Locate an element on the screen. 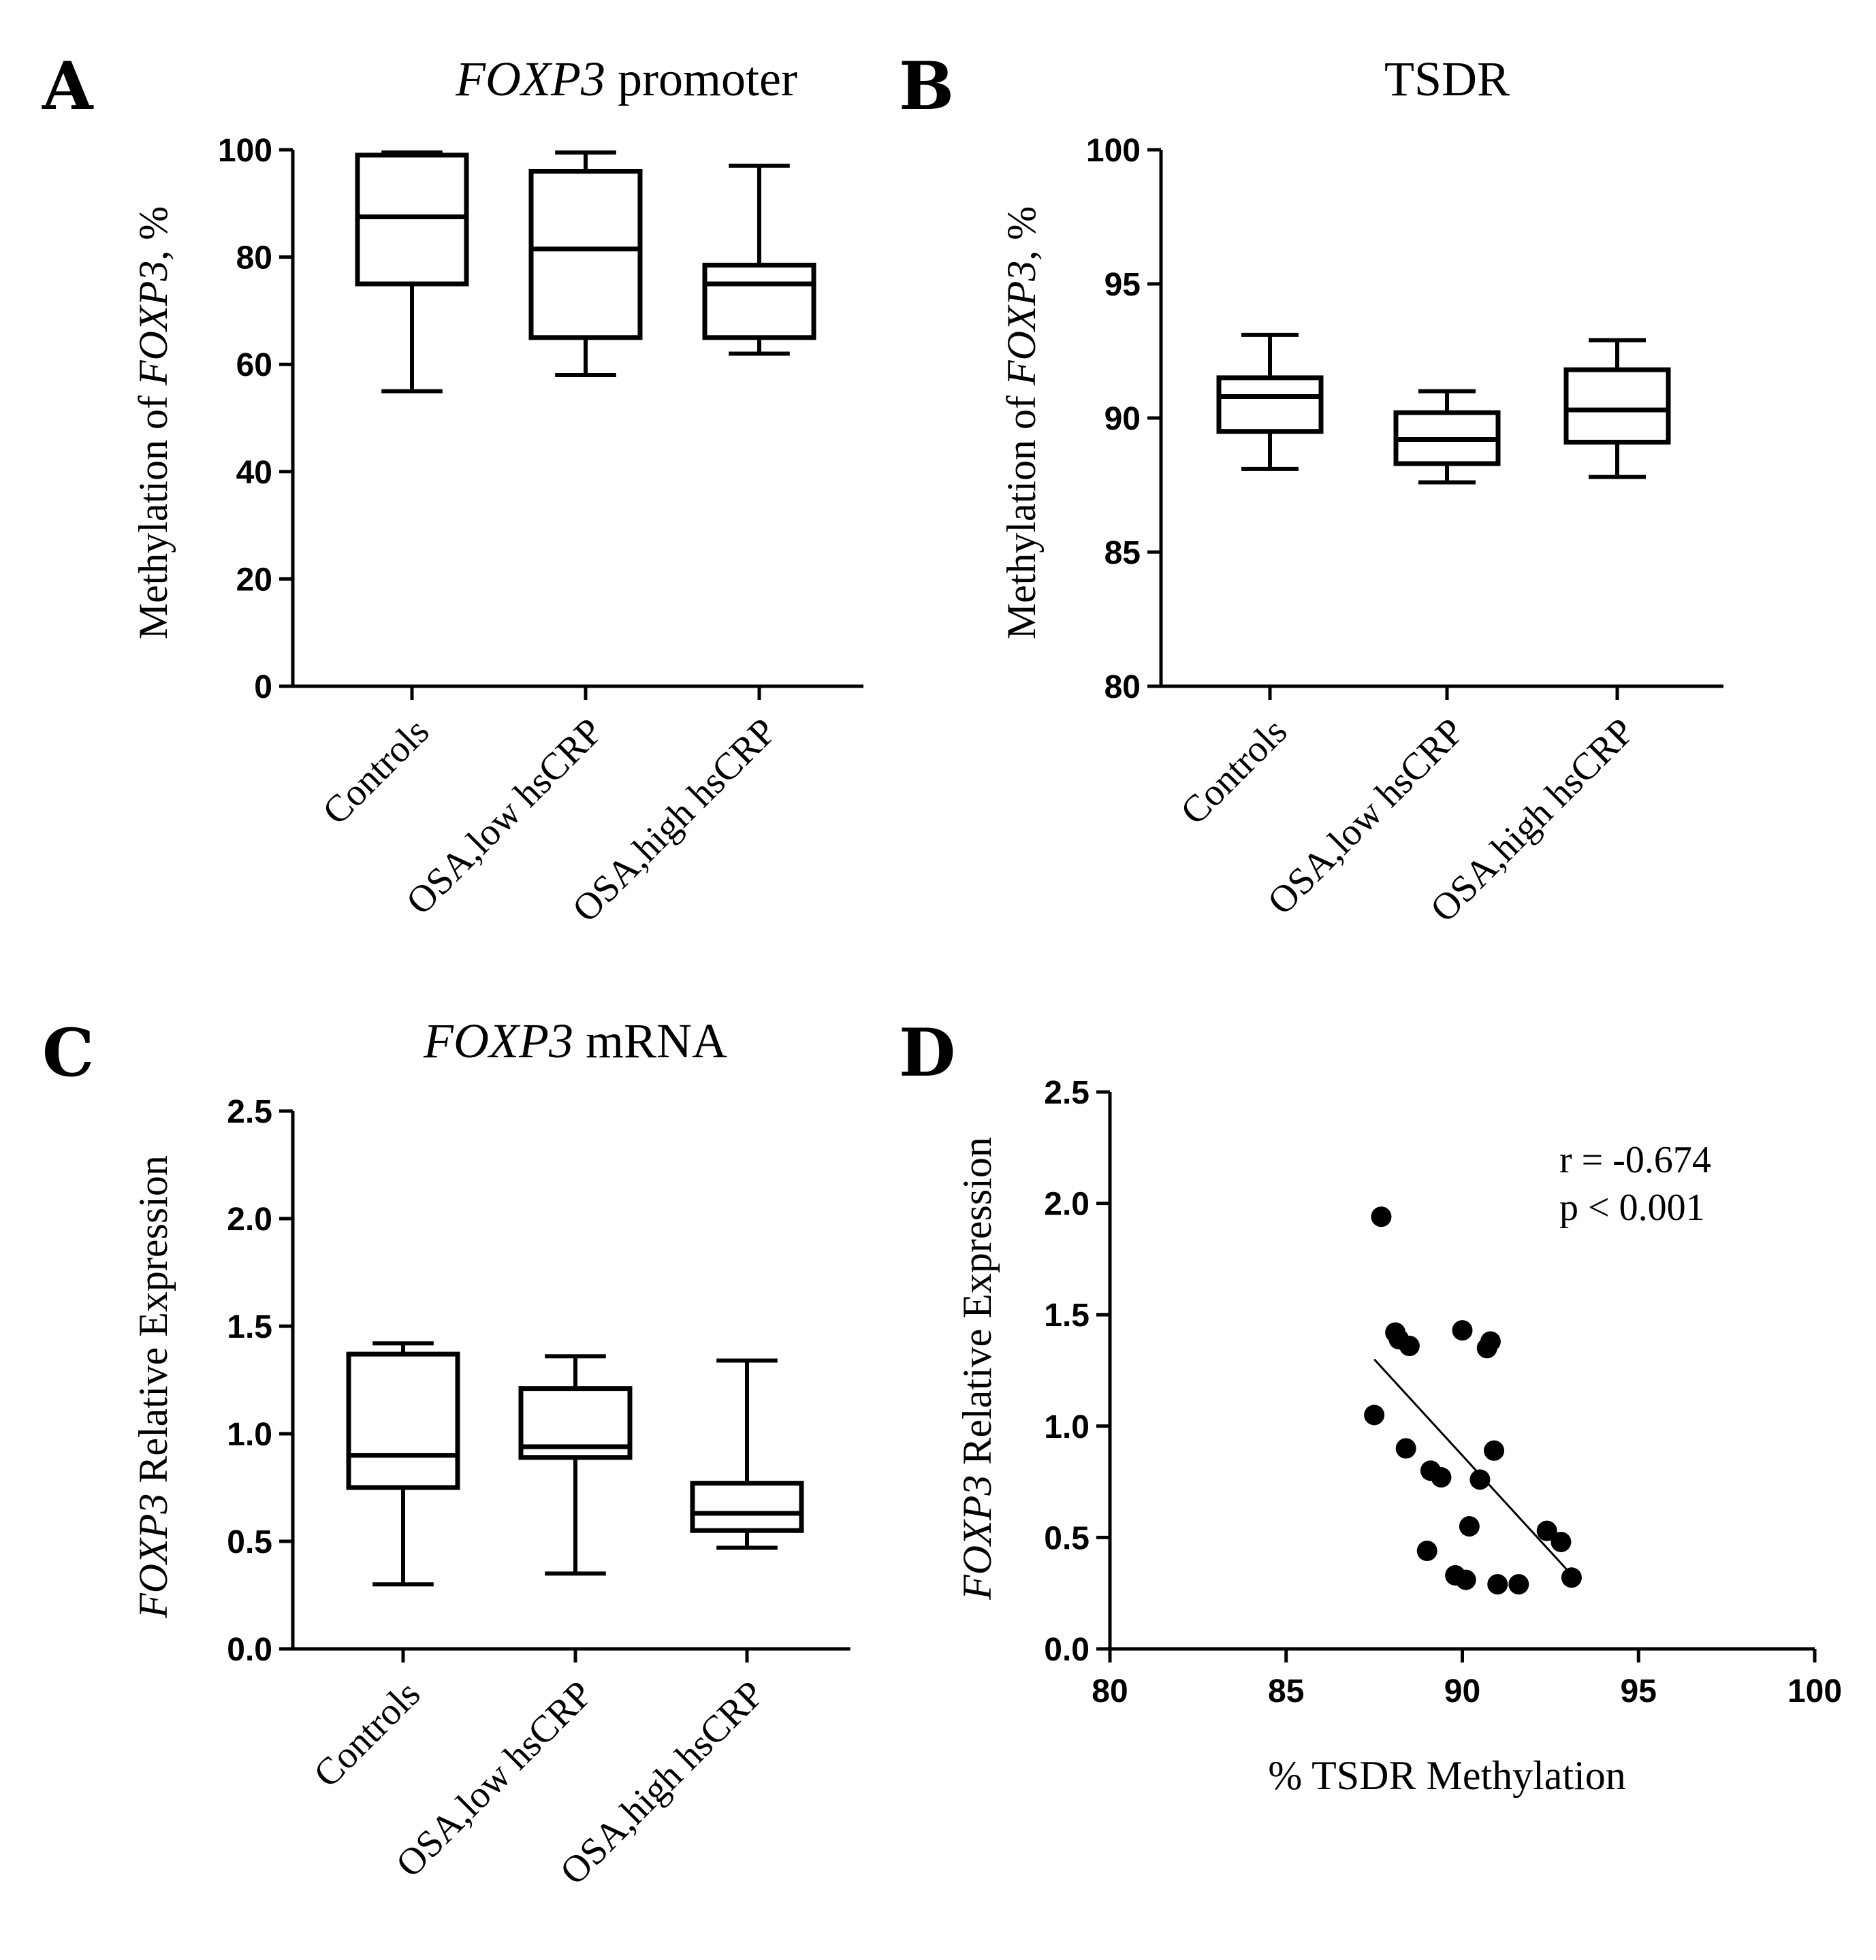 The height and width of the screenshot is (1960, 1876). panel-c-y-tick-label: 1.5 is located at coordinates (249, 1327).